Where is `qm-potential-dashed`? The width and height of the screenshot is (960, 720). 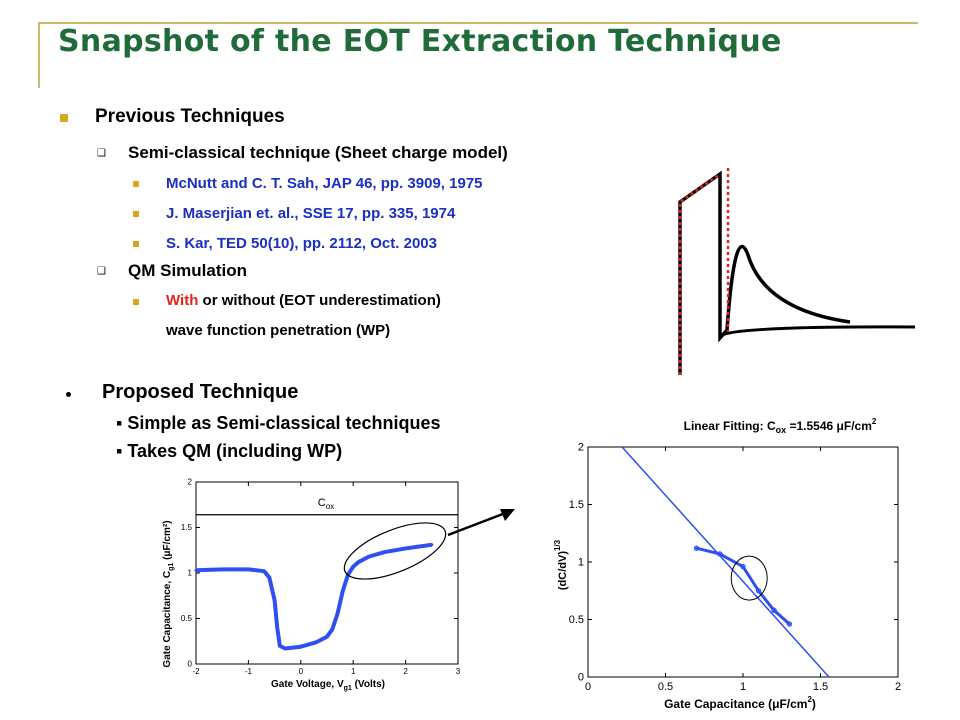 qm-potential-dashed is located at coordinates (699, 273).